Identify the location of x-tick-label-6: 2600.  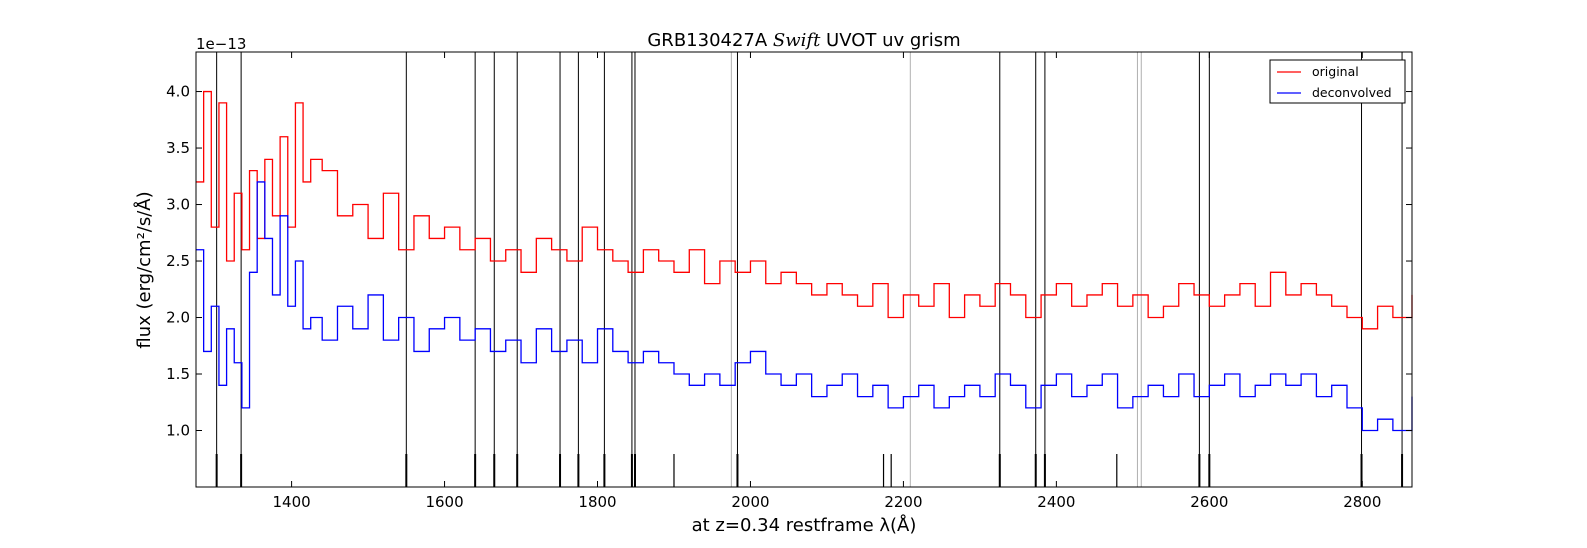
(1209, 502).